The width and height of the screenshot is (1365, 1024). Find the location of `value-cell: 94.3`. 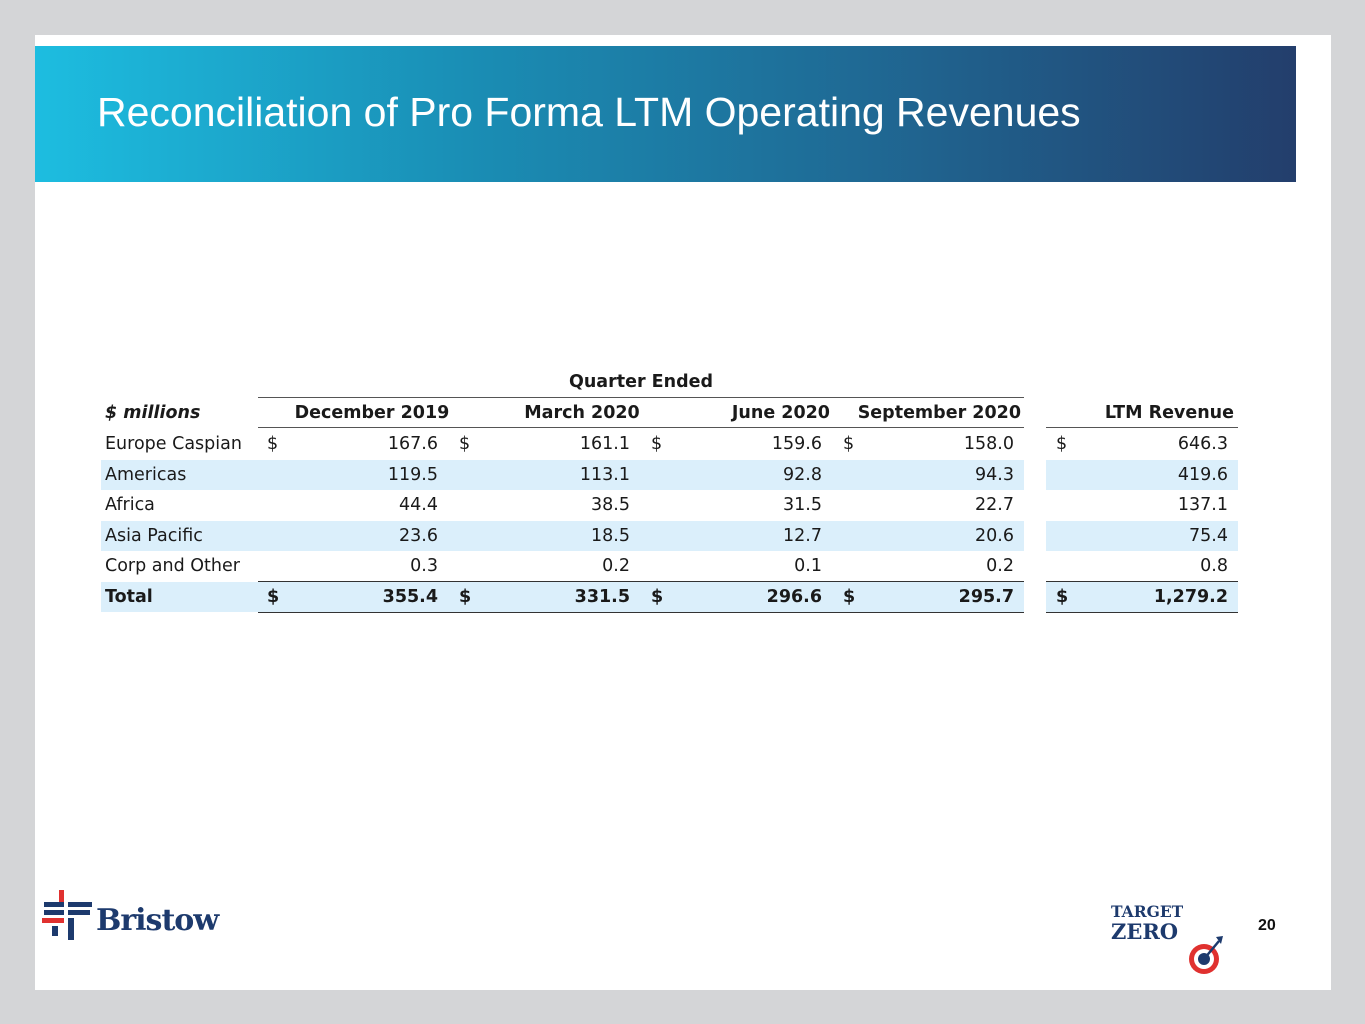

value-cell: 94.3 is located at coordinates (994, 475).